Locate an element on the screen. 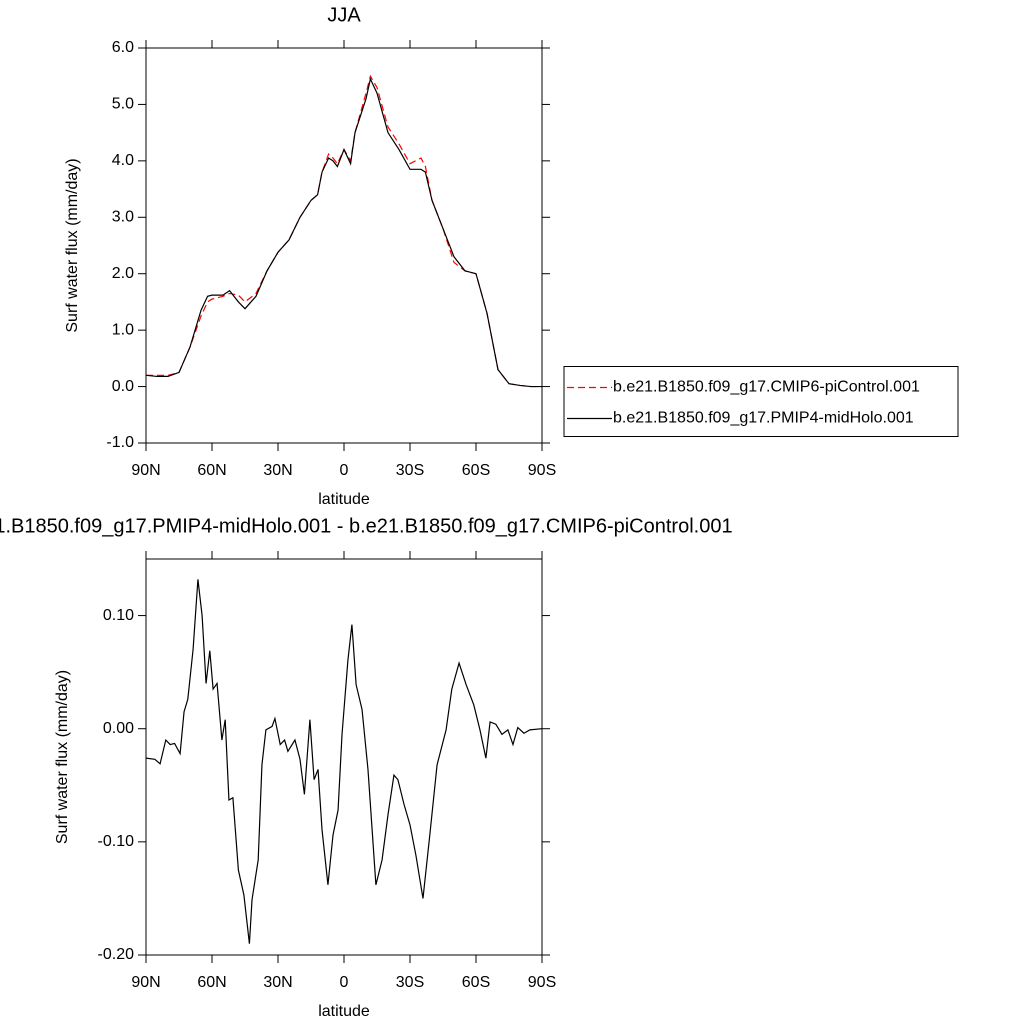 The image size is (1024, 1024). y-tick-label: 6.0 is located at coordinates (123, 47).